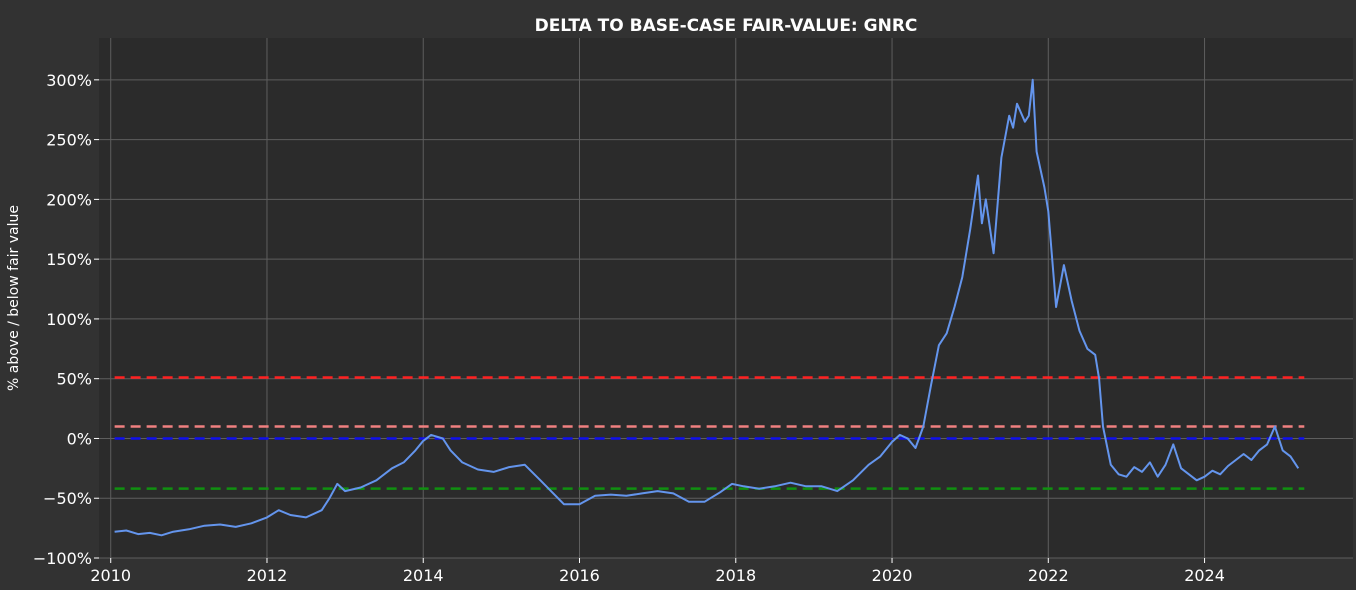 This screenshot has height=590, width=1356. Describe the element at coordinates (69, 80) in the screenshot. I see `y-tick-label: 300%` at that location.